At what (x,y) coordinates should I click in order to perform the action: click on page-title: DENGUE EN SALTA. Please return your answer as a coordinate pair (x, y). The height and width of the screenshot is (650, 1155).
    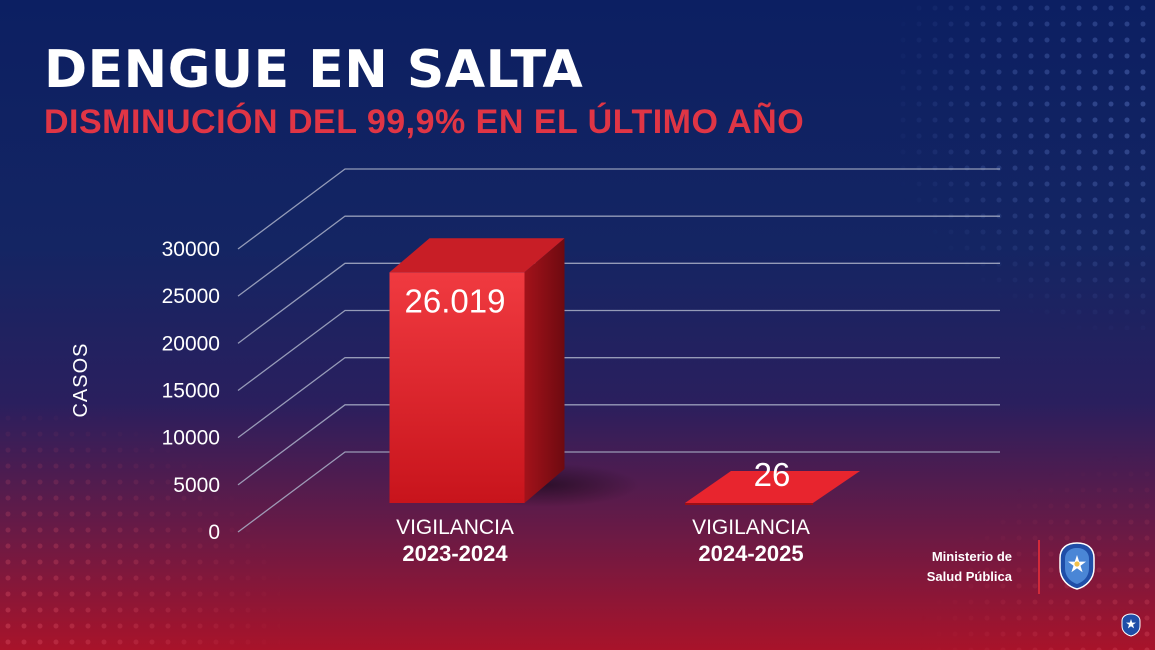
    Looking at the image, I should click on (314, 70).